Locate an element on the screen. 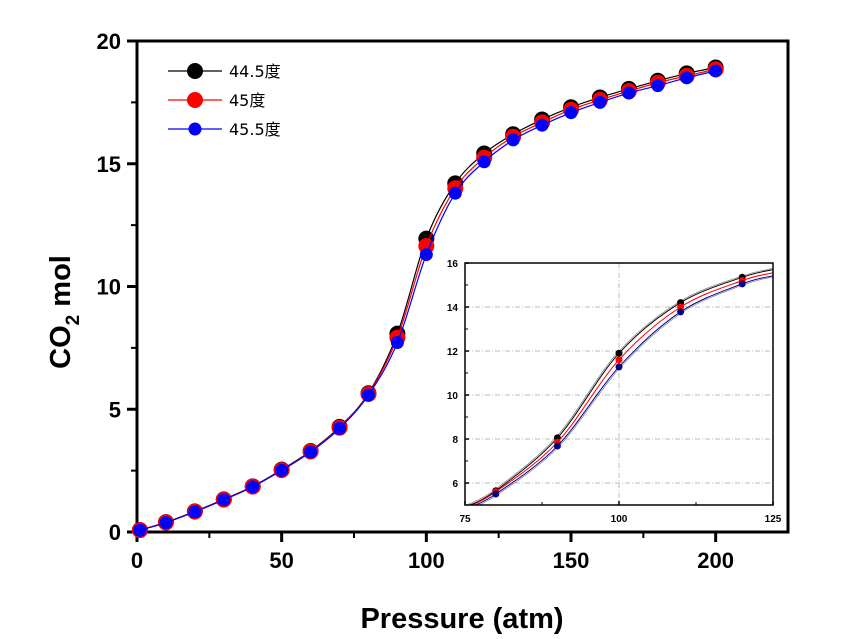  y-tick-label: 0 is located at coordinates (115, 532).